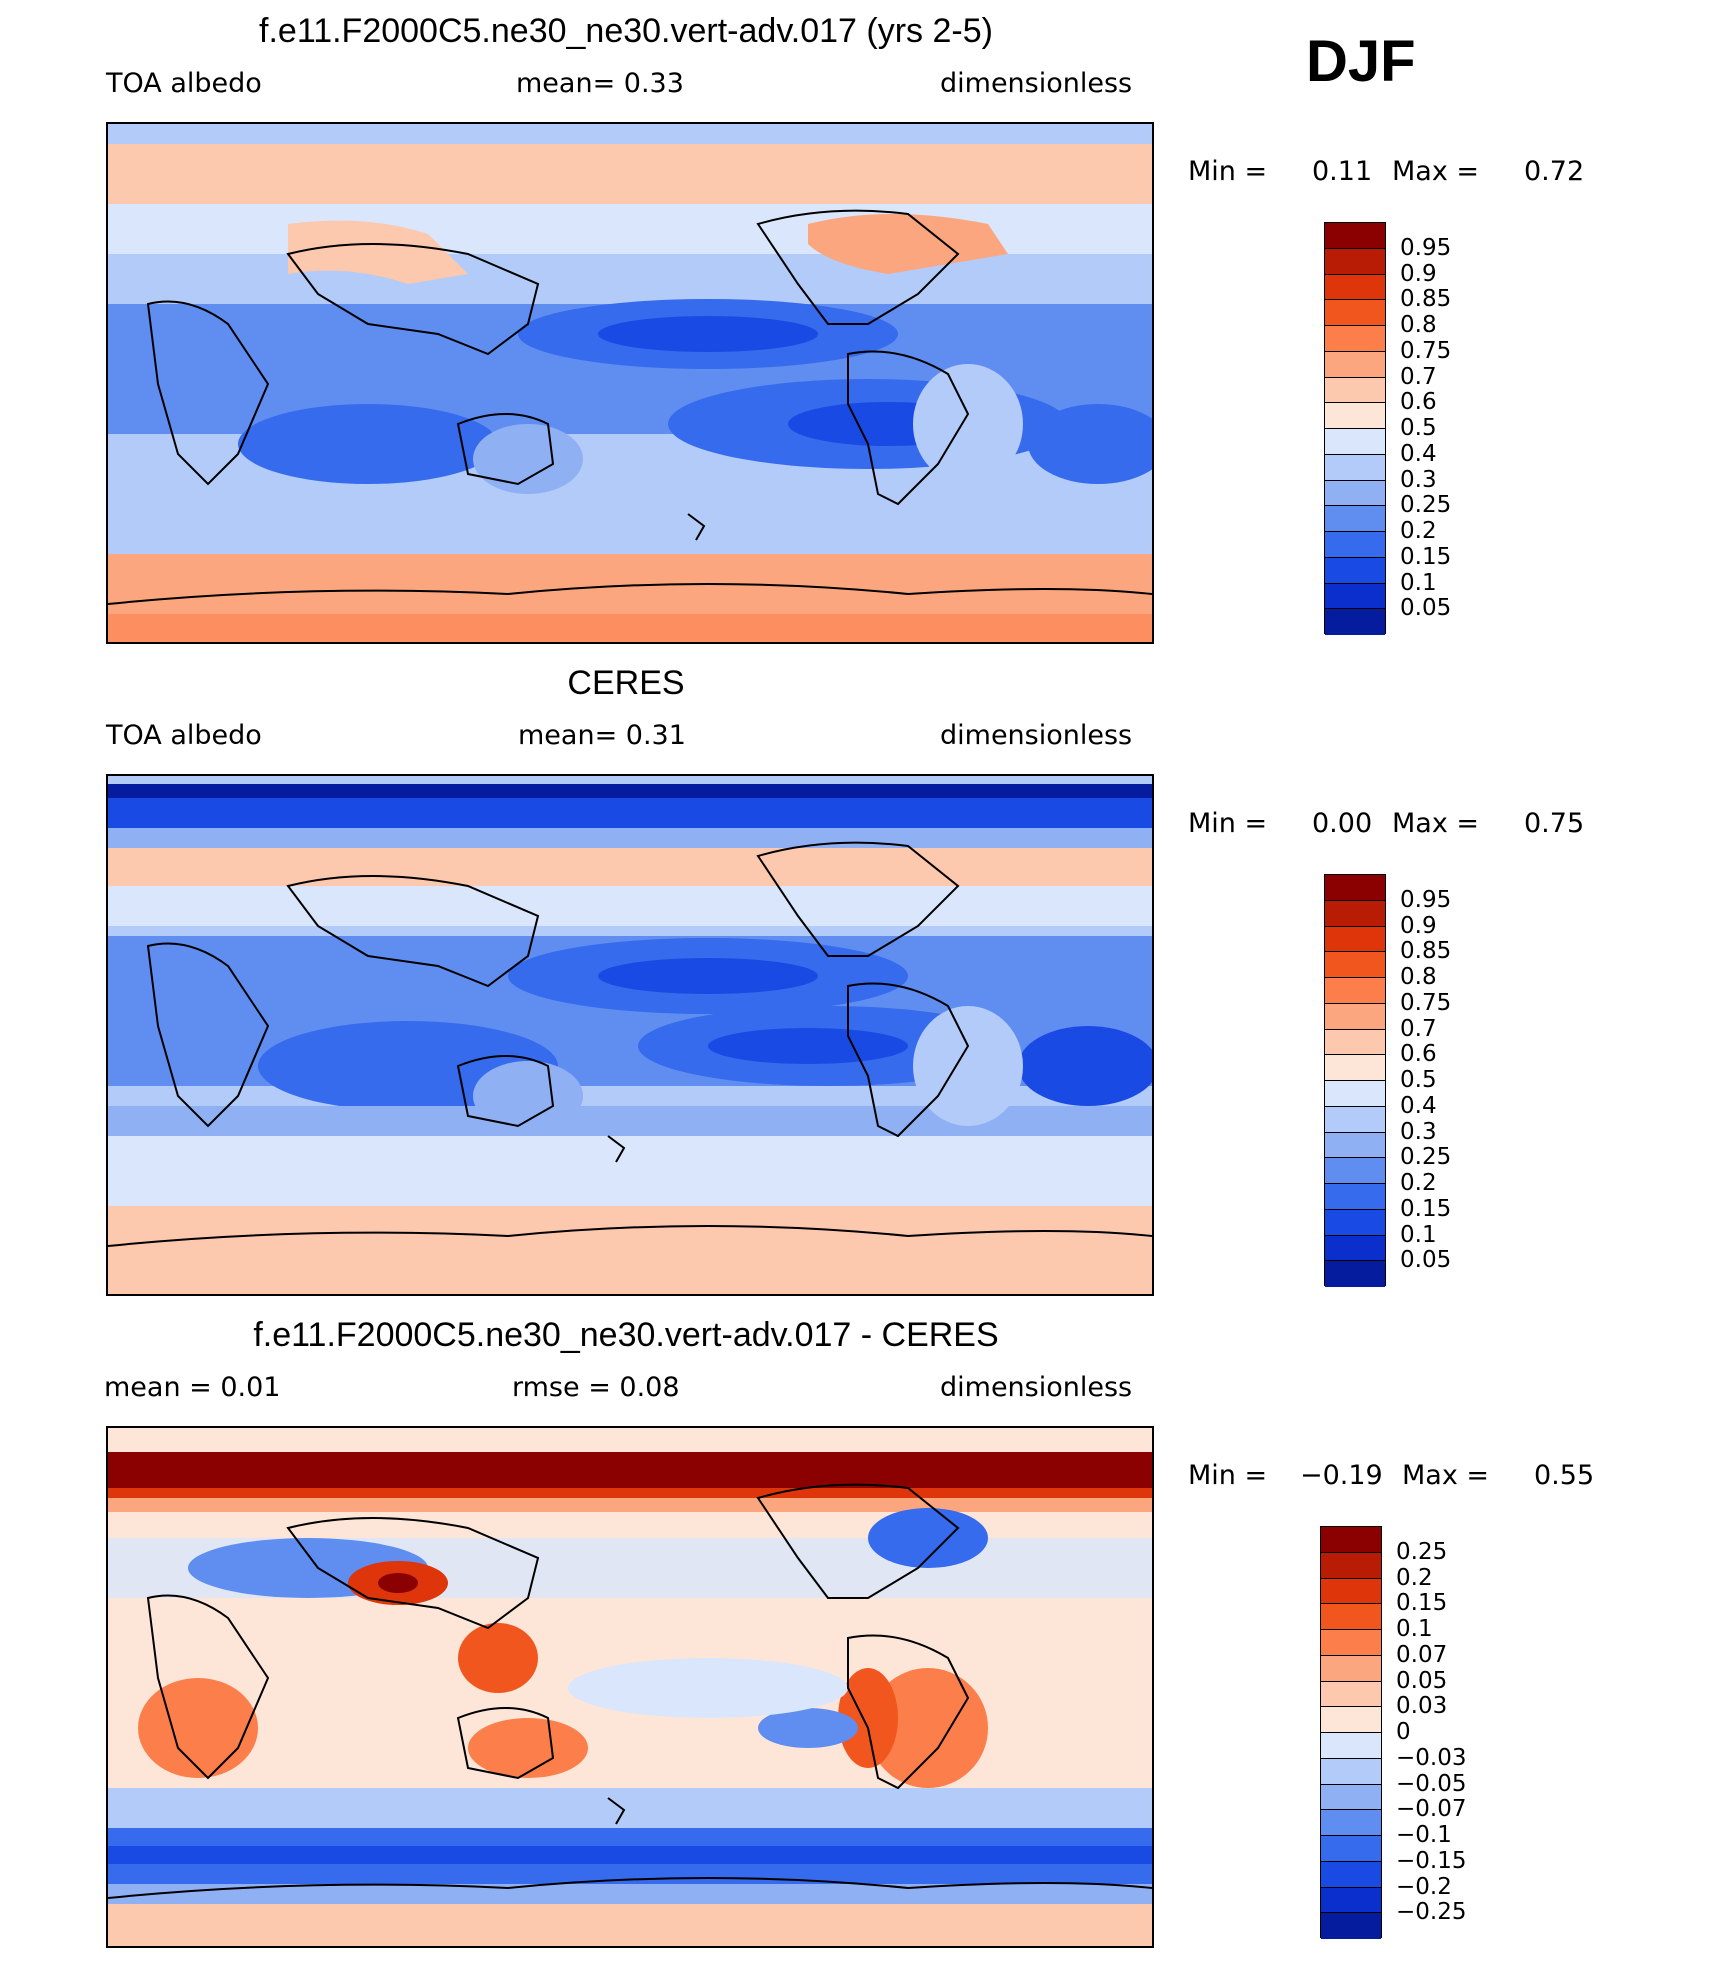 Image resolution: width=1710 pixels, height=1963 pixels. What do you see at coordinates (1422, 1654) in the screenshot?
I see `colorbar-tick-label: 0.07` at bounding box center [1422, 1654].